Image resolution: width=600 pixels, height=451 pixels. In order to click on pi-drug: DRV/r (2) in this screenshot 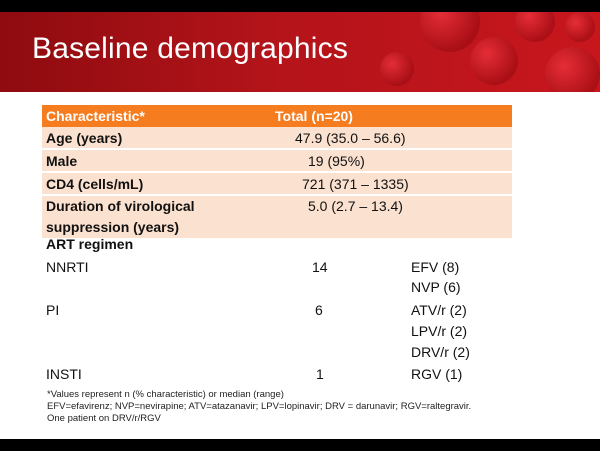, I will do `click(440, 352)`.